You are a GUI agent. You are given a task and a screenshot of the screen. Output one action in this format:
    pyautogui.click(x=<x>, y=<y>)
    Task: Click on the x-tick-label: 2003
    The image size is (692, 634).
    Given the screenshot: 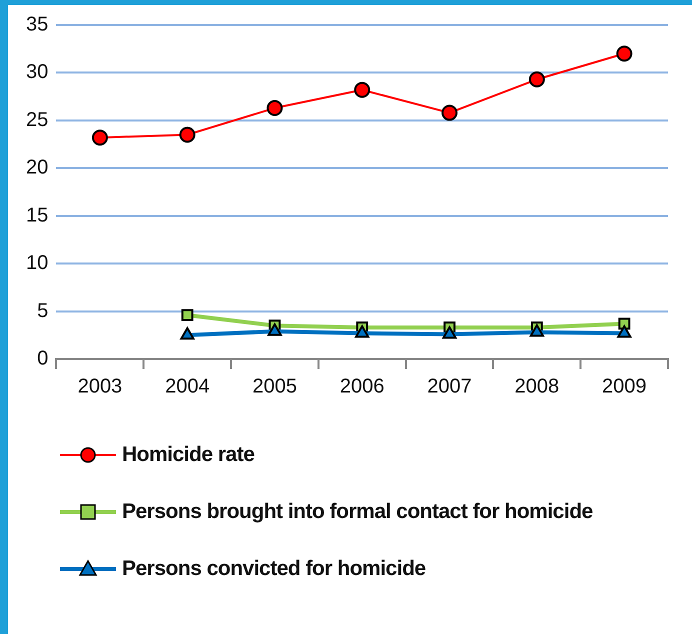 What is the action you would take?
    pyautogui.click(x=100, y=387)
    